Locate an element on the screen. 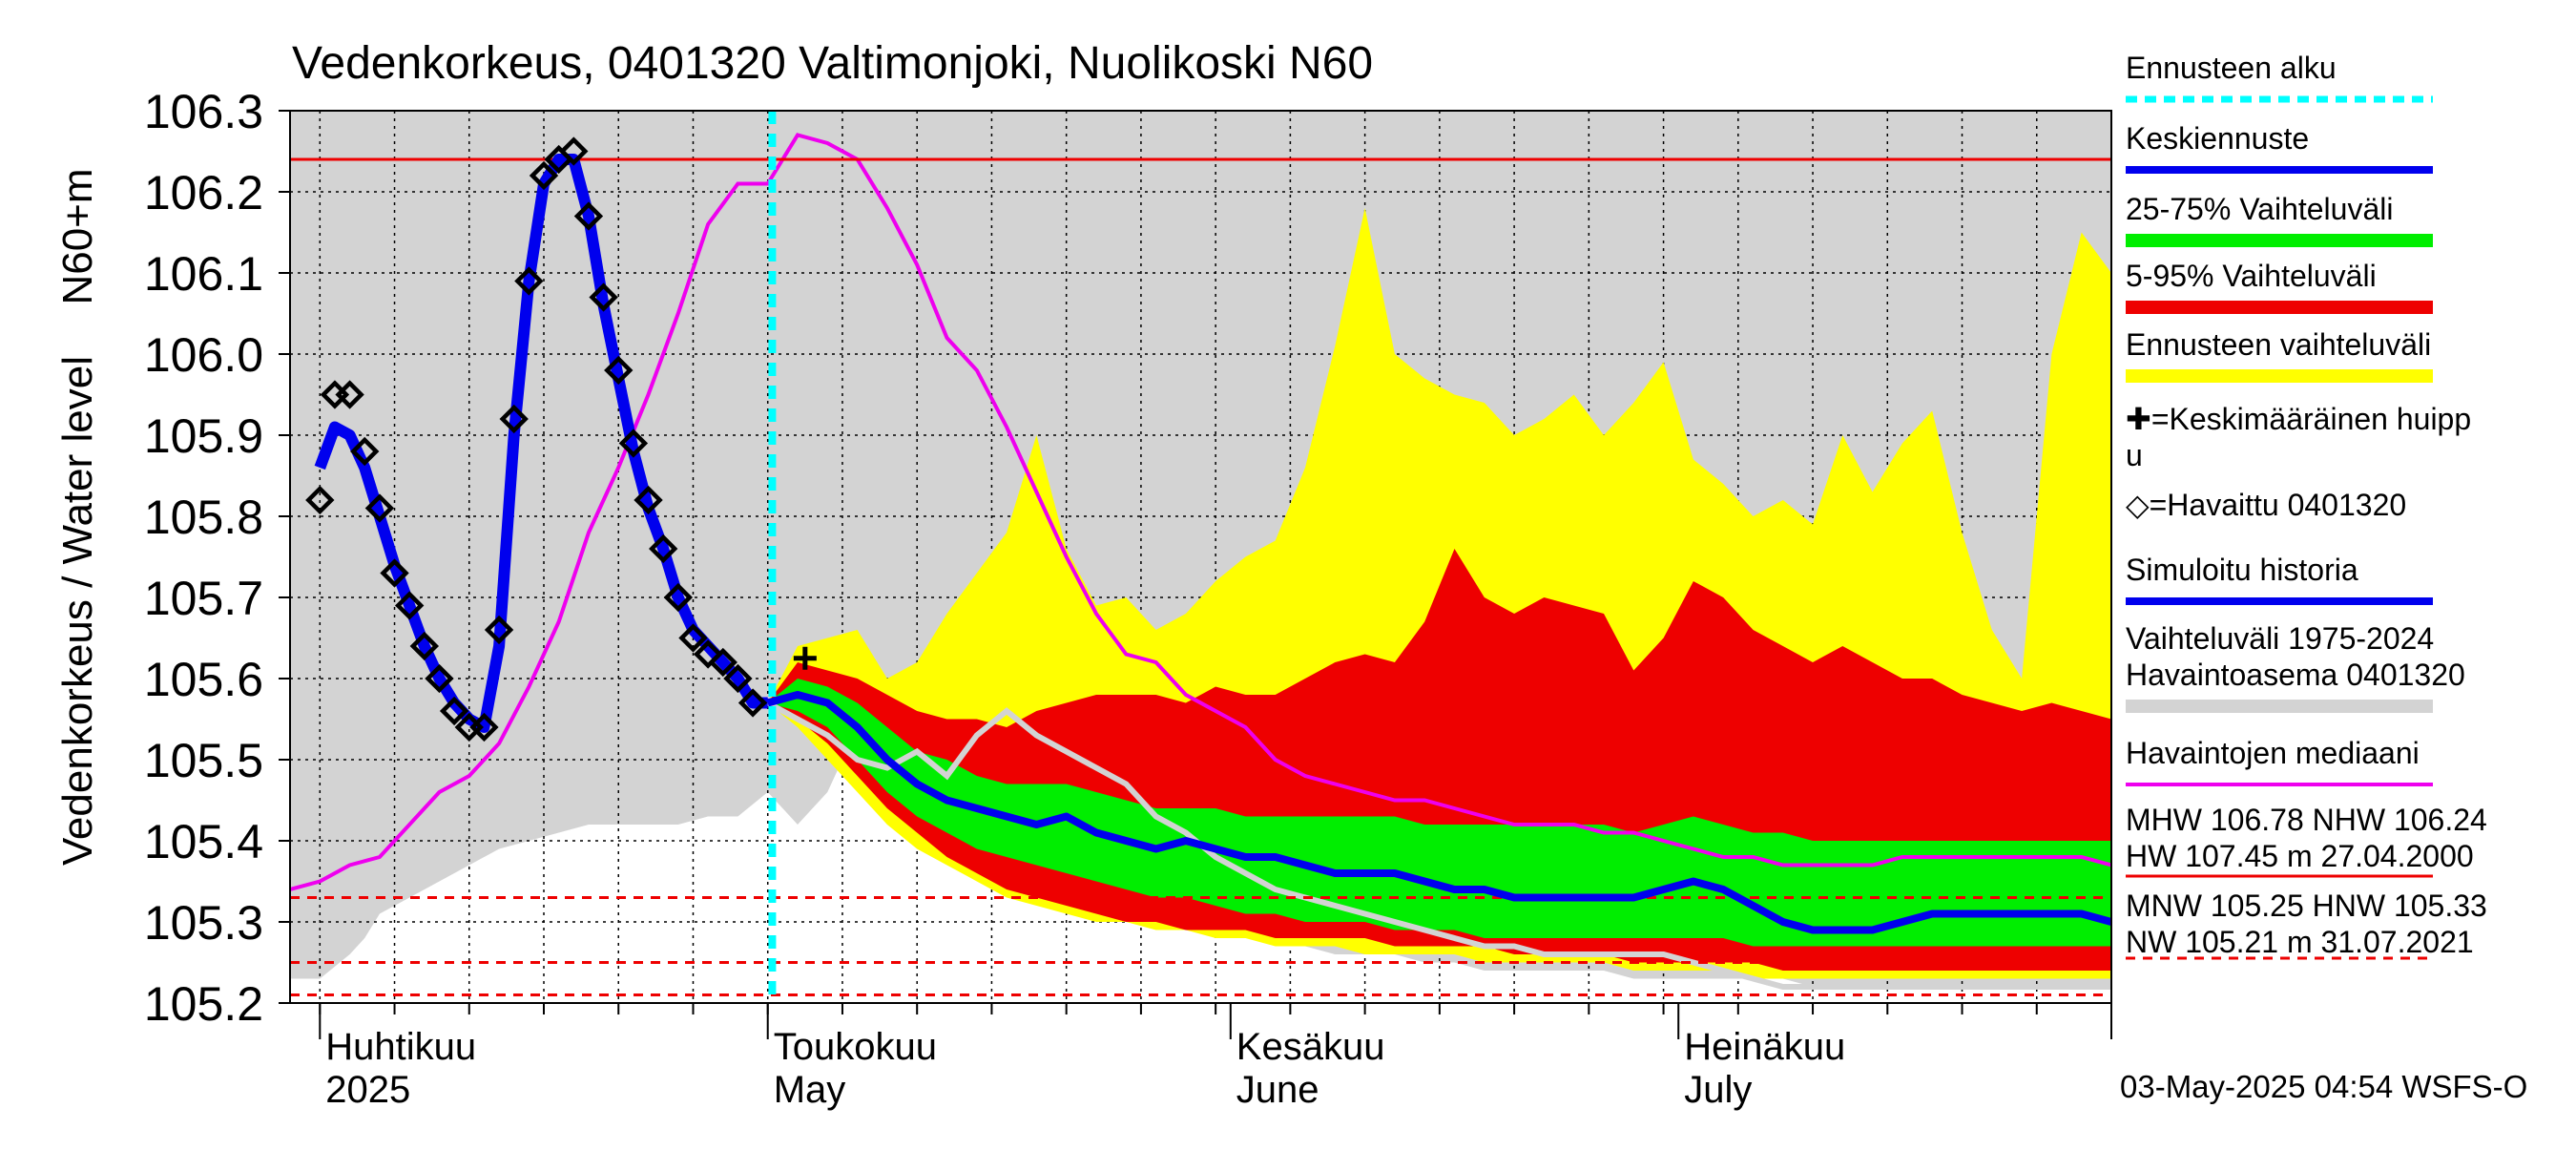 This screenshot has height=1150, width=2576. y-tick-label: 106.1 is located at coordinates (203, 274).